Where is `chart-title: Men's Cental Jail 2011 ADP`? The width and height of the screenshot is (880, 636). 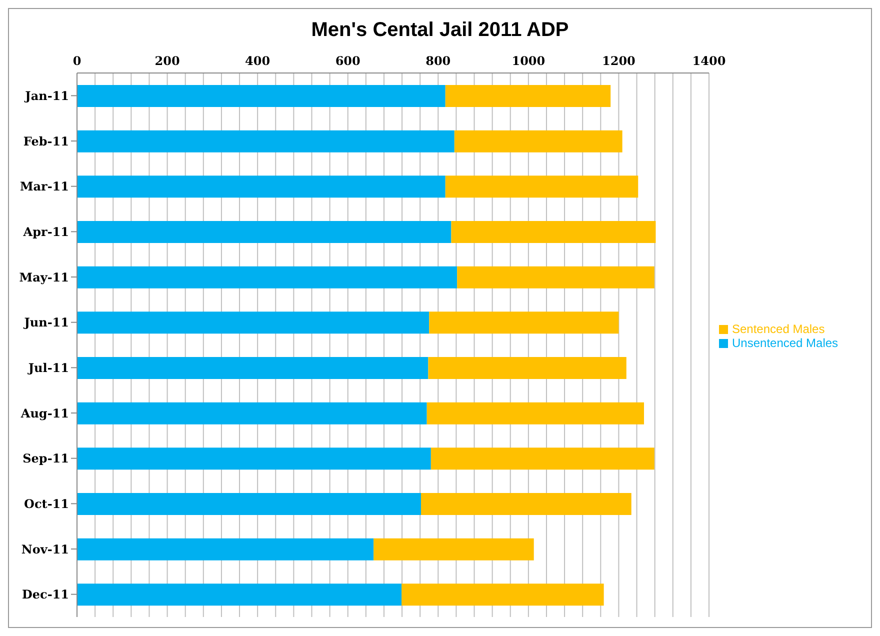 chart-title: Men's Cental Jail 2011 ADP is located at coordinates (440, 31).